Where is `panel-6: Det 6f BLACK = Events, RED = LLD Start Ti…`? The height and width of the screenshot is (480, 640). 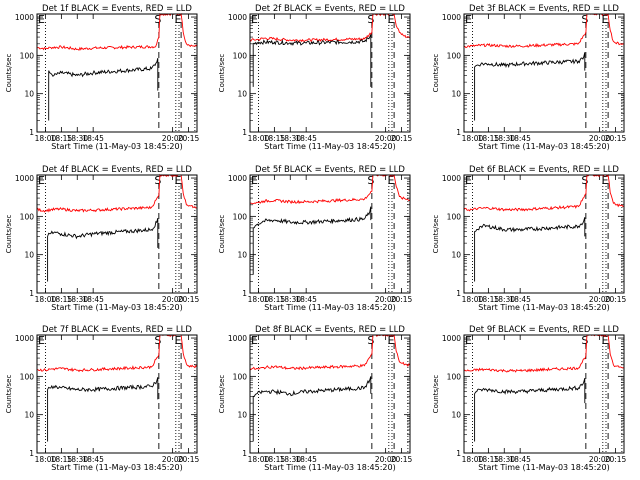 panel-6: Det 6f BLACK = Events, RED = LLD Start Ti… is located at coordinates (529, 238).